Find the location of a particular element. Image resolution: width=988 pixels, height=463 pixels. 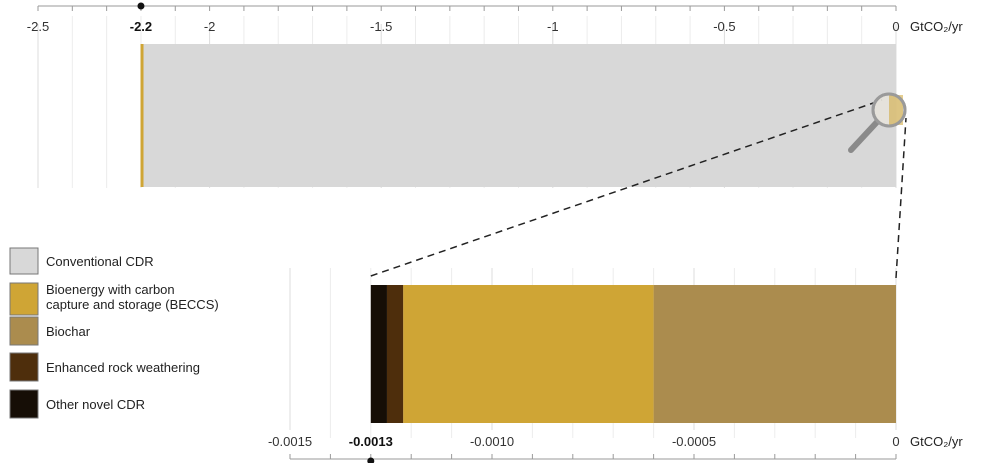

top-tick-label: -0.5 is located at coordinates (724, 26).